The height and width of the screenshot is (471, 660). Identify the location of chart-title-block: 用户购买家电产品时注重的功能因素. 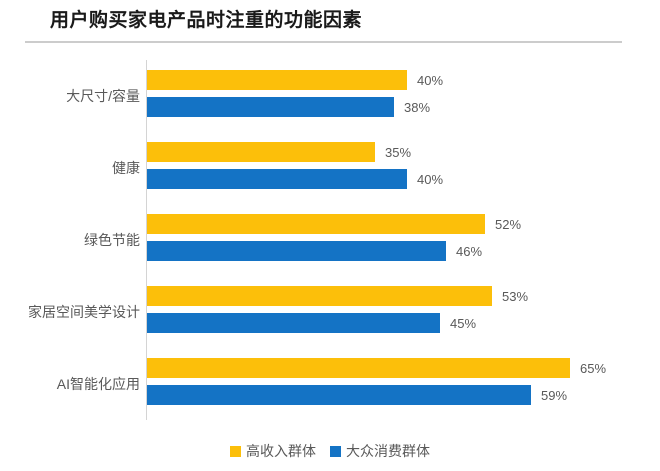
(323, 25).